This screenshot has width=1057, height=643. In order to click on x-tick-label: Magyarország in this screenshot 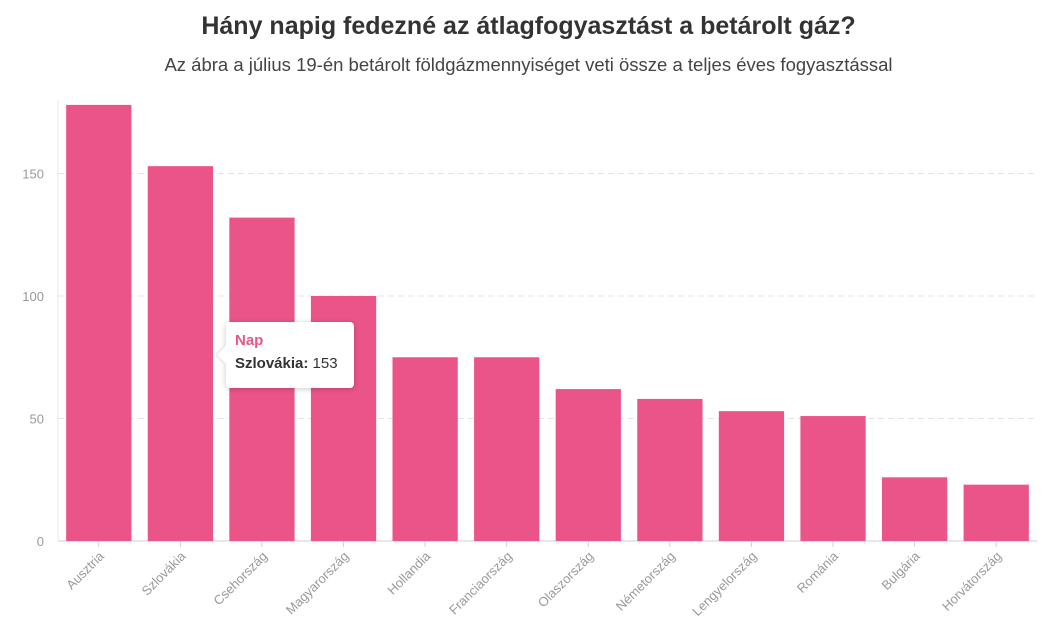, I will do `click(317, 583)`.